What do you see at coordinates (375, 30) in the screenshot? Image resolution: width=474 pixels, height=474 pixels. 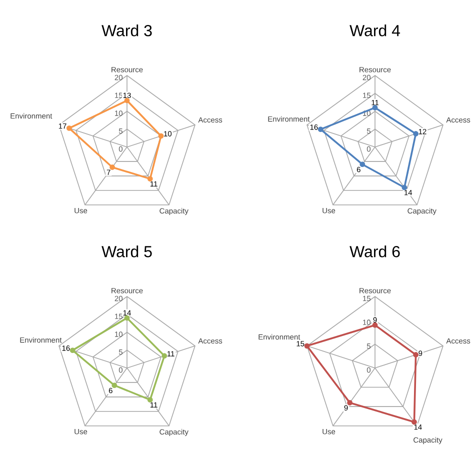 I see `chart-title: Ward 4` at bounding box center [375, 30].